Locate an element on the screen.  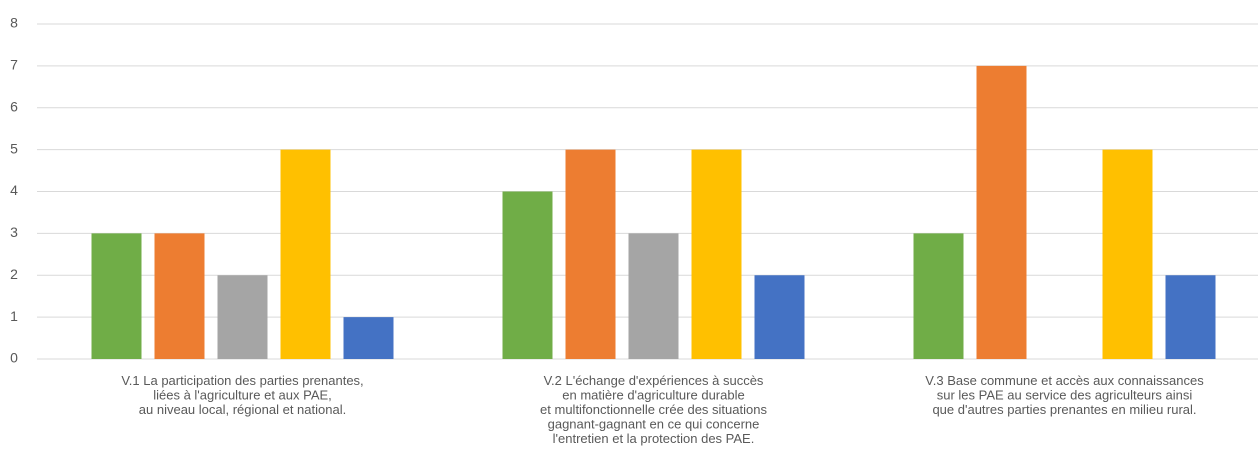
y-tick-label: 1 is located at coordinates (14, 316).